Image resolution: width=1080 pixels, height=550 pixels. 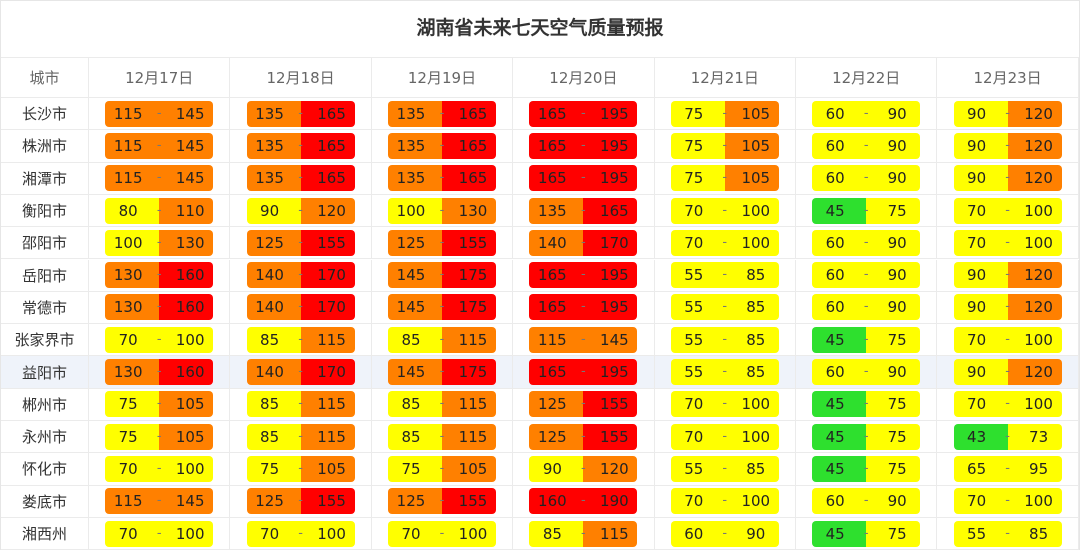 What do you see at coordinates (724, 468) in the screenshot?
I see `aqi-range: 55 85-` at bounding box center [724, 468].